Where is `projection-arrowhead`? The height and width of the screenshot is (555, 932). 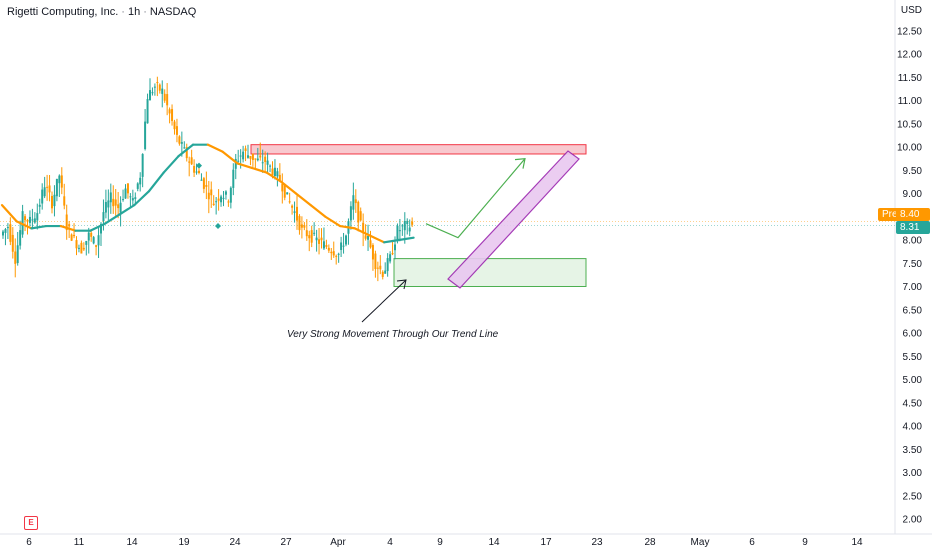 projection-arrowhead is located at coordinates (520, 163).